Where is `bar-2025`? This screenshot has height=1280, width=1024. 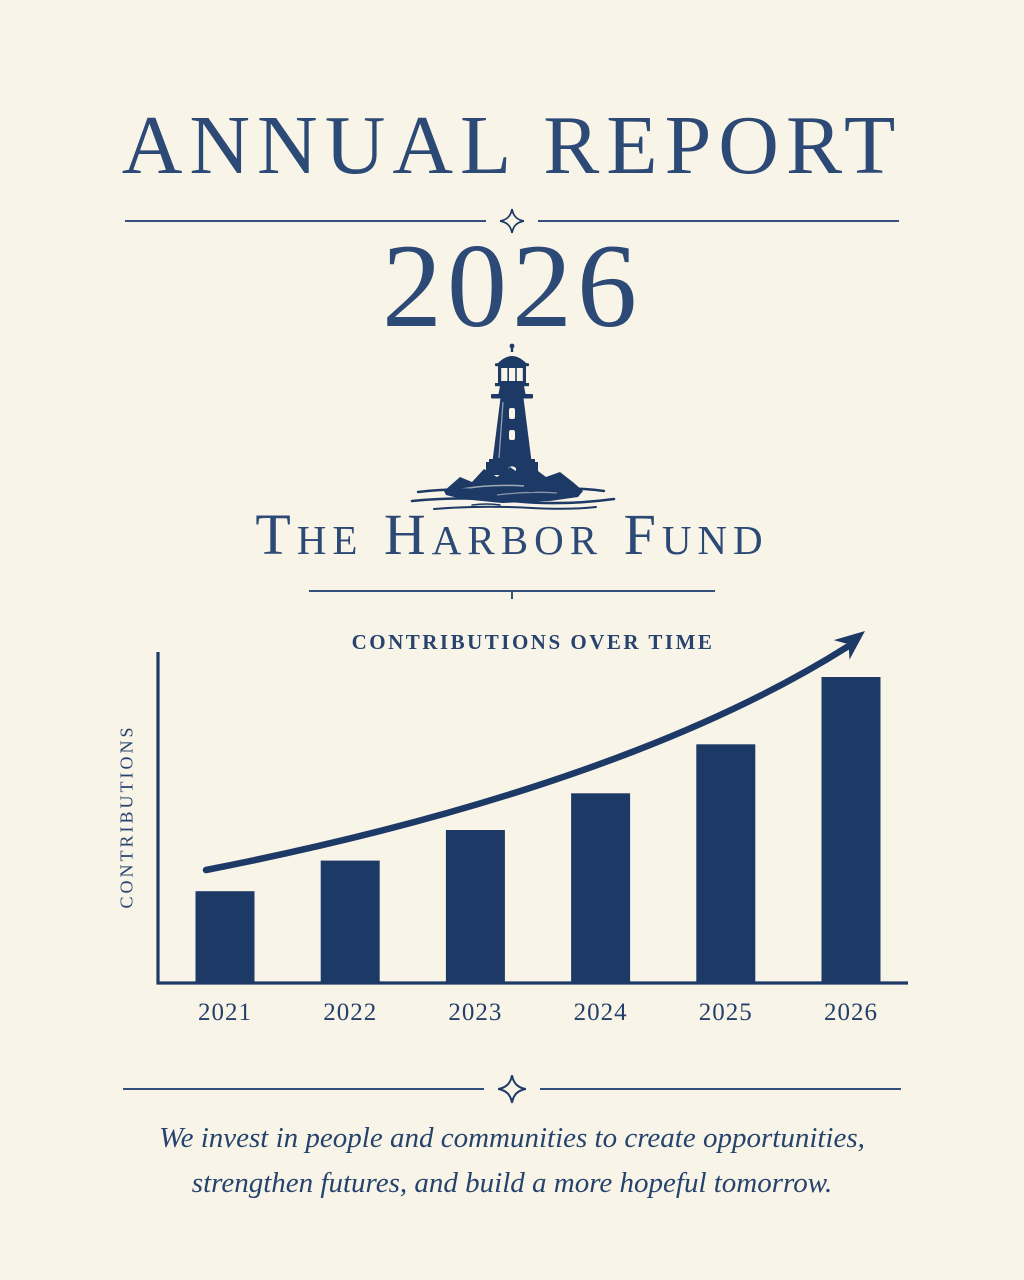 bar-2025 is located at coordinates (726, 863).